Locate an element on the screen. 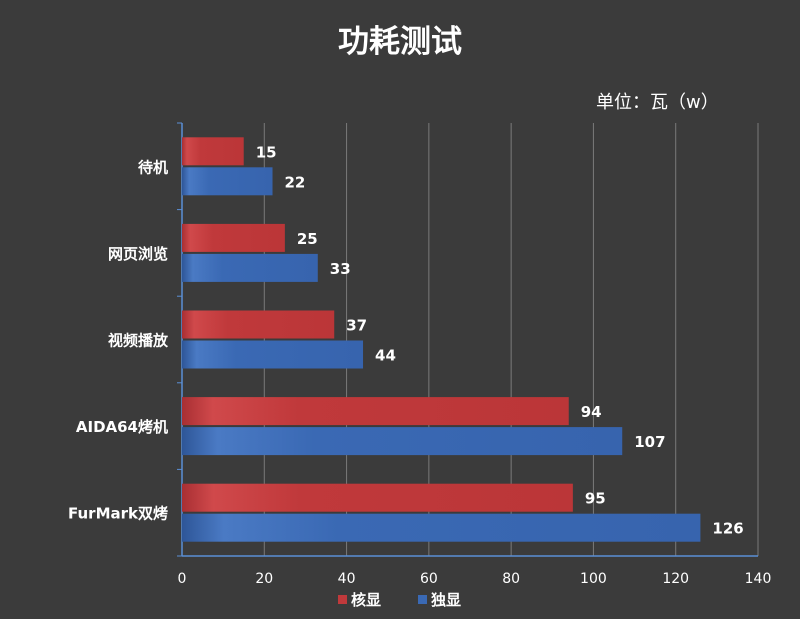 The width and height of the screenshot is (800, 619). x-tick-label: 60 is located at coordinates (429, 579).